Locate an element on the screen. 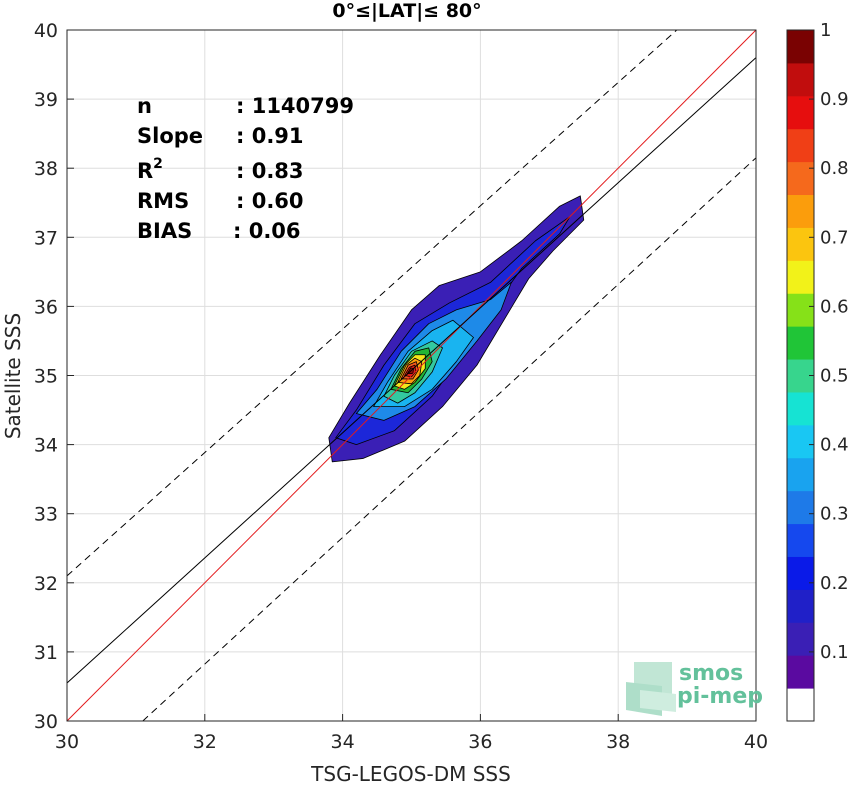 The image size is (855, 788). x-tick-label: 32 is located at coordinates (205, 742).